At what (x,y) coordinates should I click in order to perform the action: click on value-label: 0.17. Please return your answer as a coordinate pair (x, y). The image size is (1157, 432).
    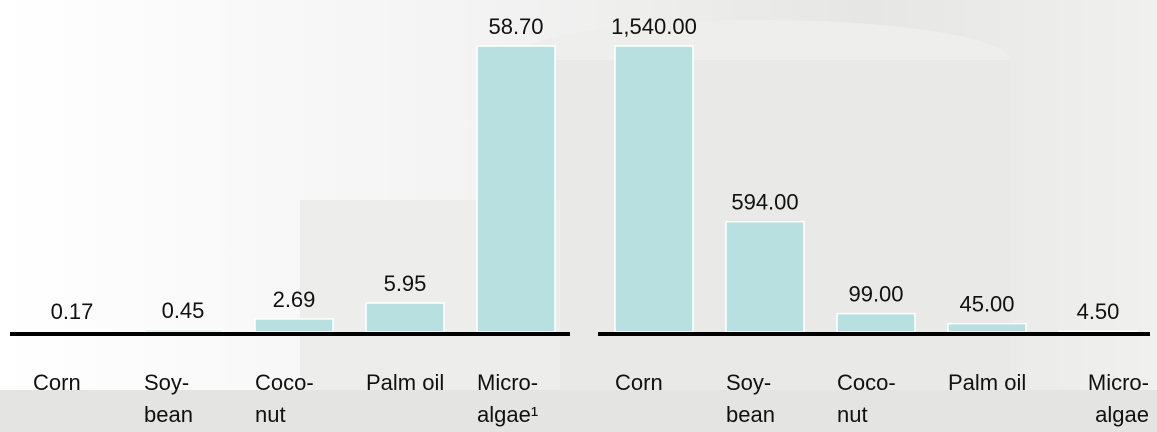
    Looking at the image, I should click on (72, 311).